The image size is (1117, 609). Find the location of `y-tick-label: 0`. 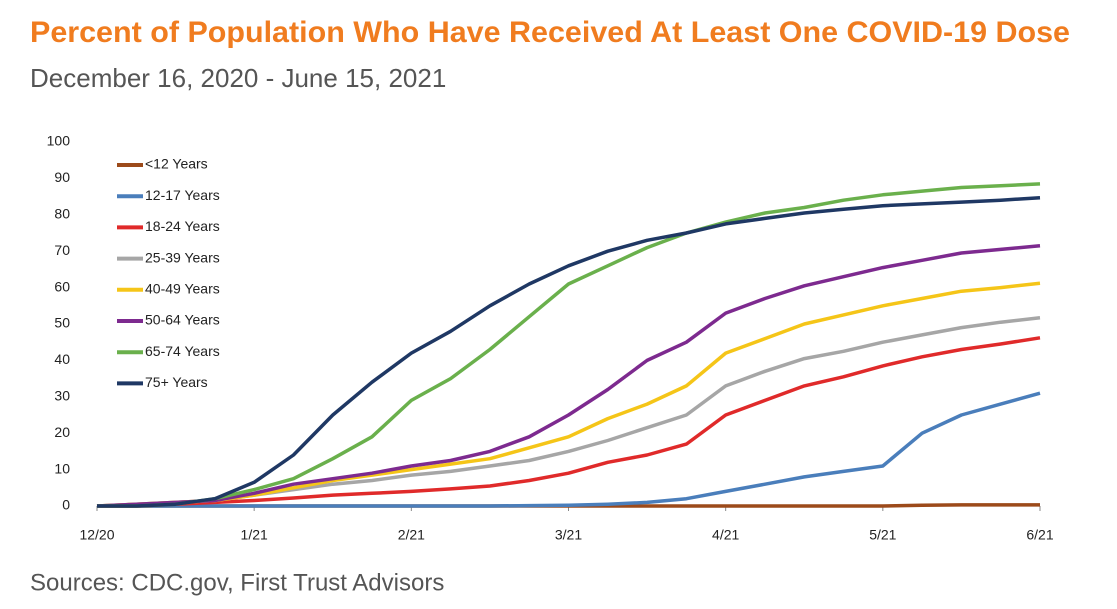

y-tick-label: 0 is located at coordinates (66, 505).